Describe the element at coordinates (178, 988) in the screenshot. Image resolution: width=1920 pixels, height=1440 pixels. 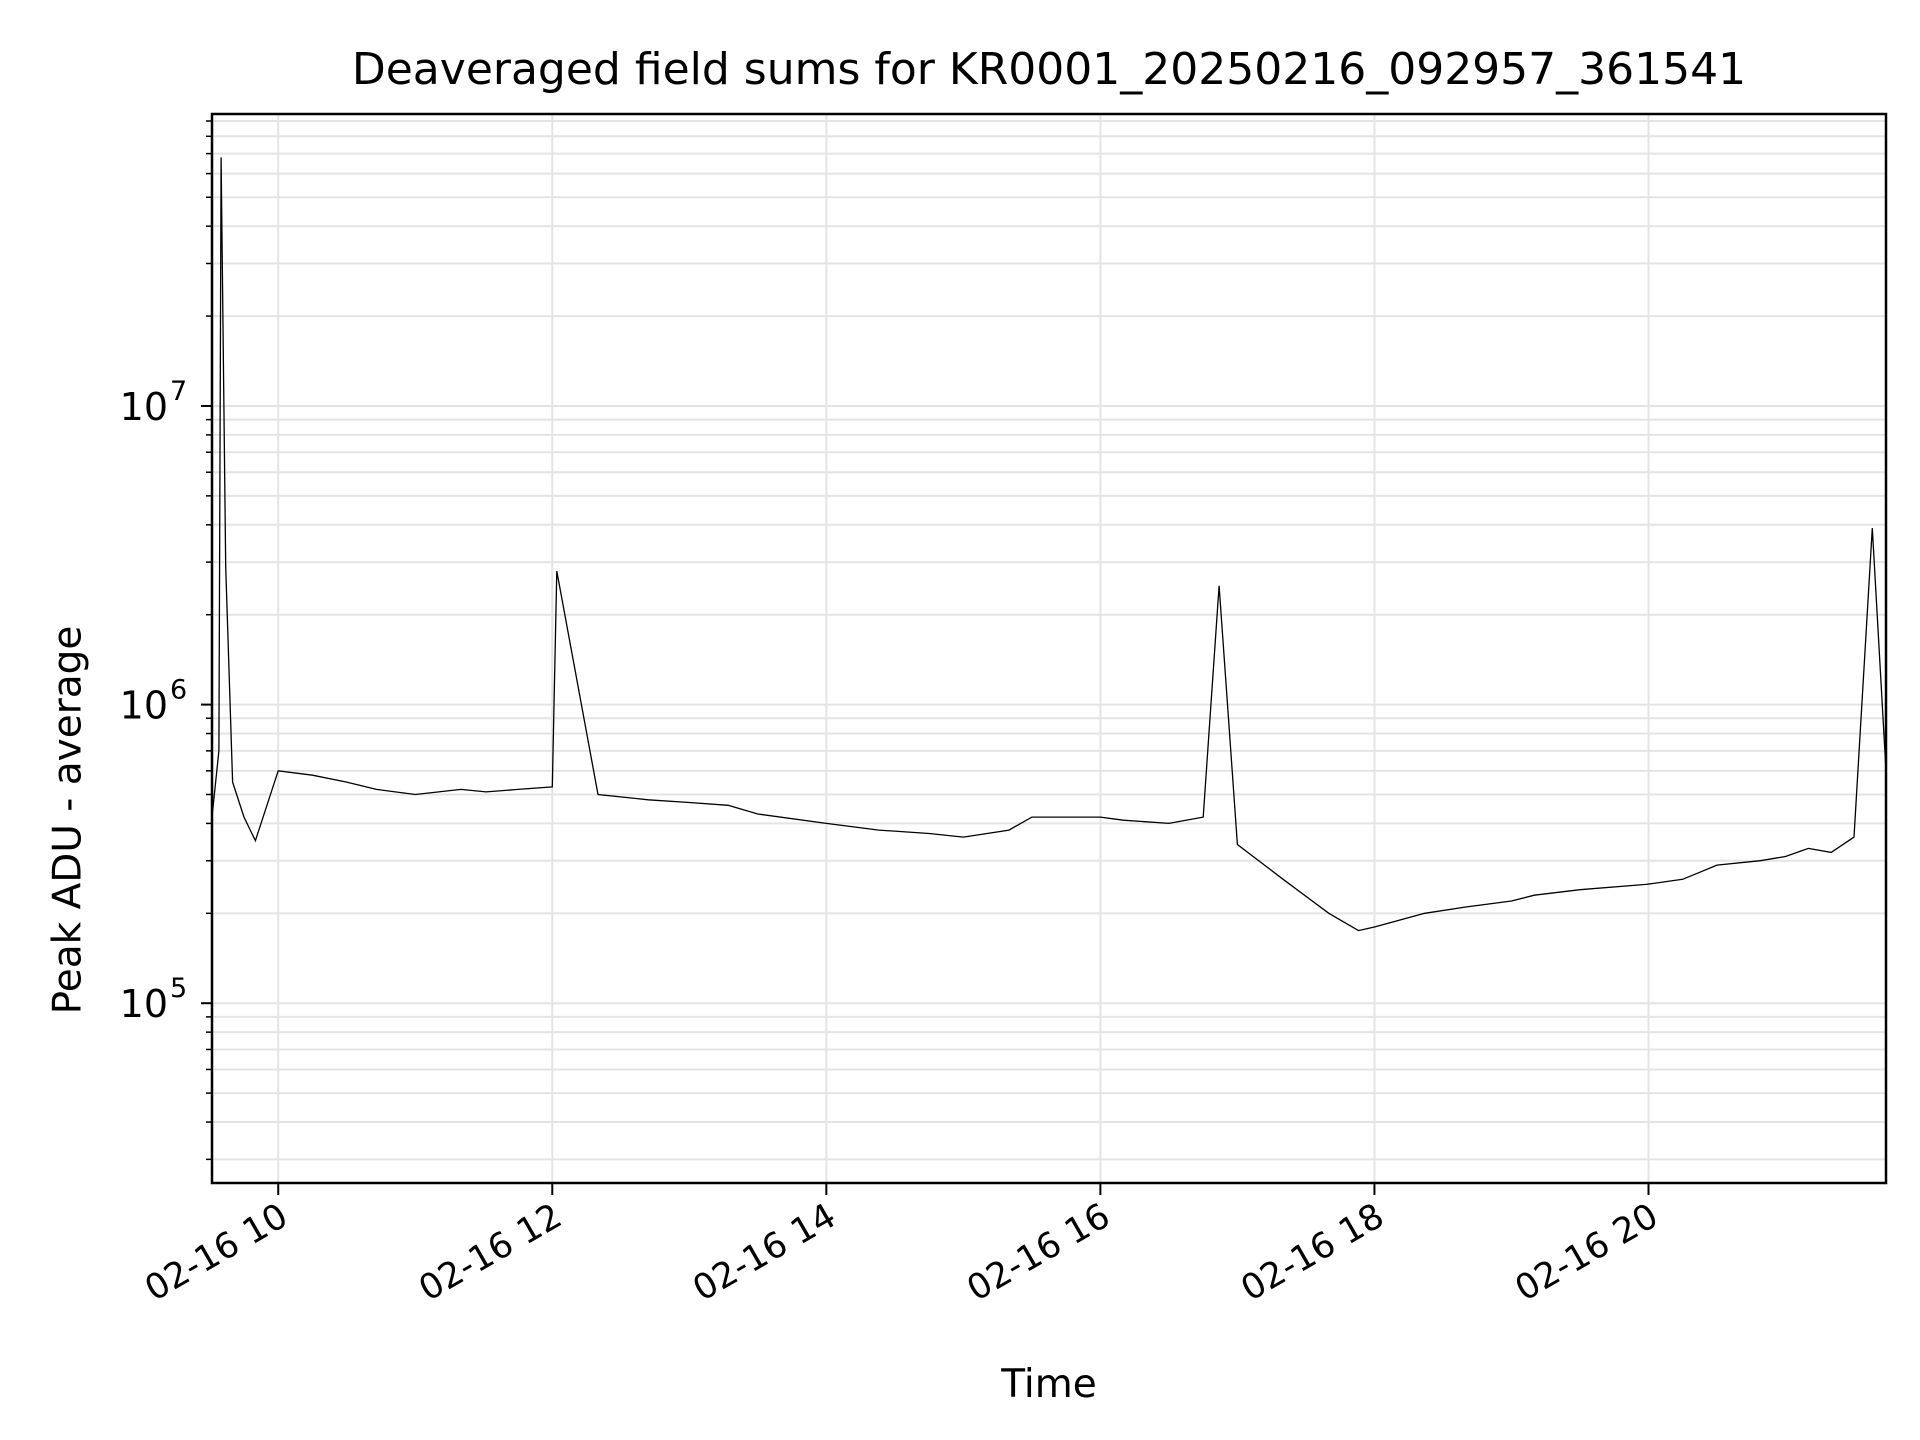
I see `y-tick-exponent: 5` at that location.